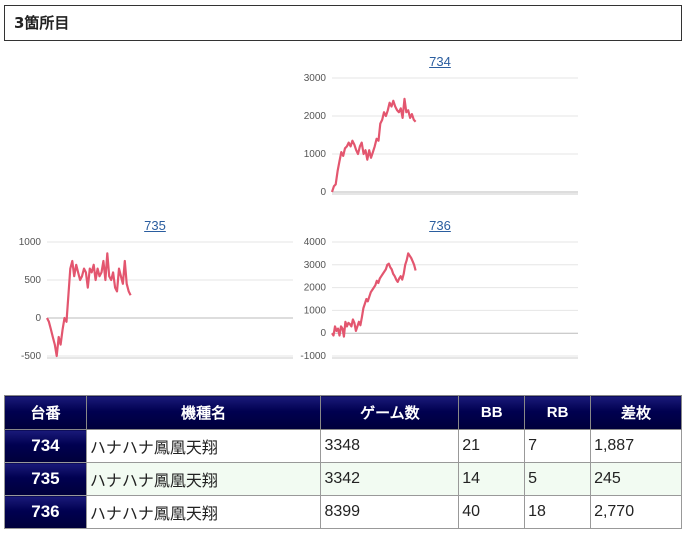 This screenshot has height=534, width=686. What do you see at coordinates (492, 479) in the screenshot?
I see `bb-count: 14` at bounding box center [492, 479].